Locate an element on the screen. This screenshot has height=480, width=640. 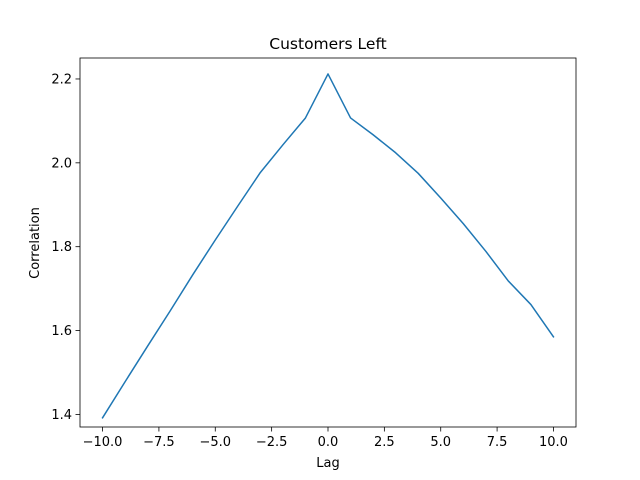
chart-title: Customers Left is located at coordinates (327, 44).